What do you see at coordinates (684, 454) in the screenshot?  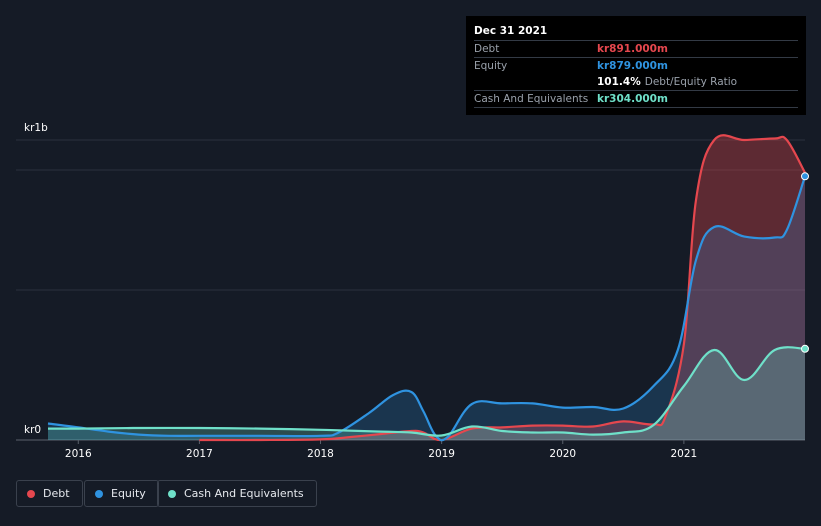 I see `x-tick-label: 2021` at bounding box center [684, 454].